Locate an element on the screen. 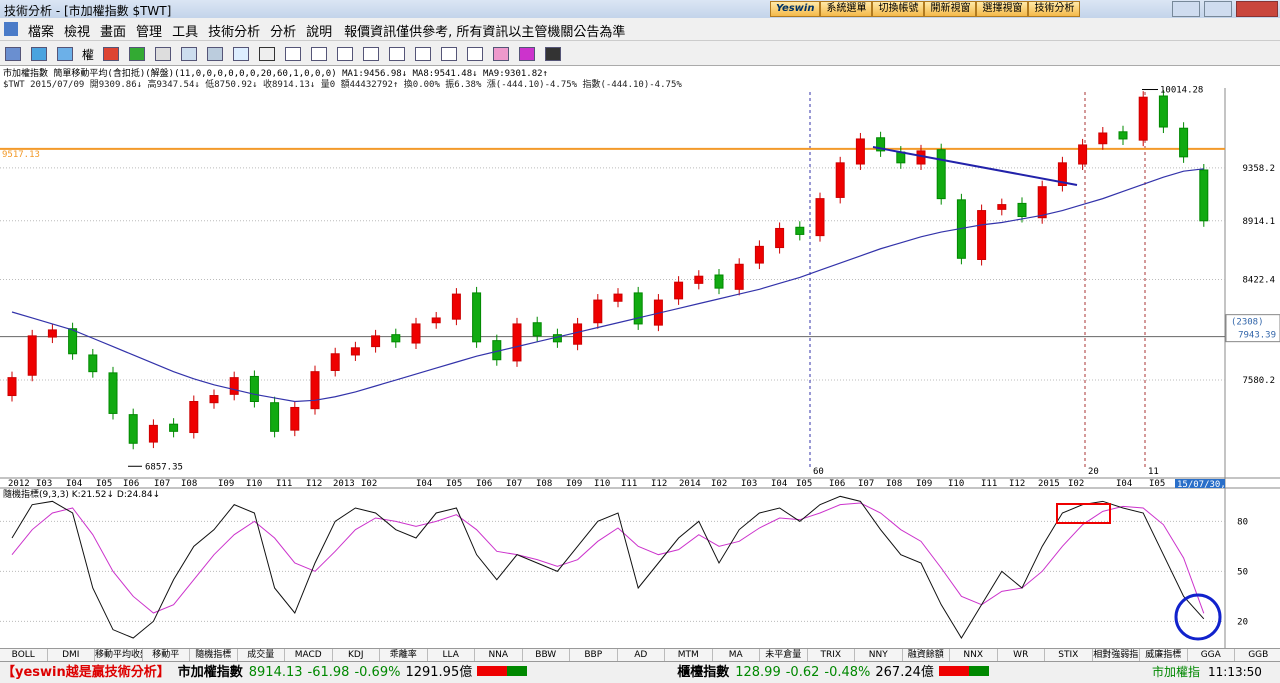  indicator-tab: GGA is located at coordinates (1211, 655).